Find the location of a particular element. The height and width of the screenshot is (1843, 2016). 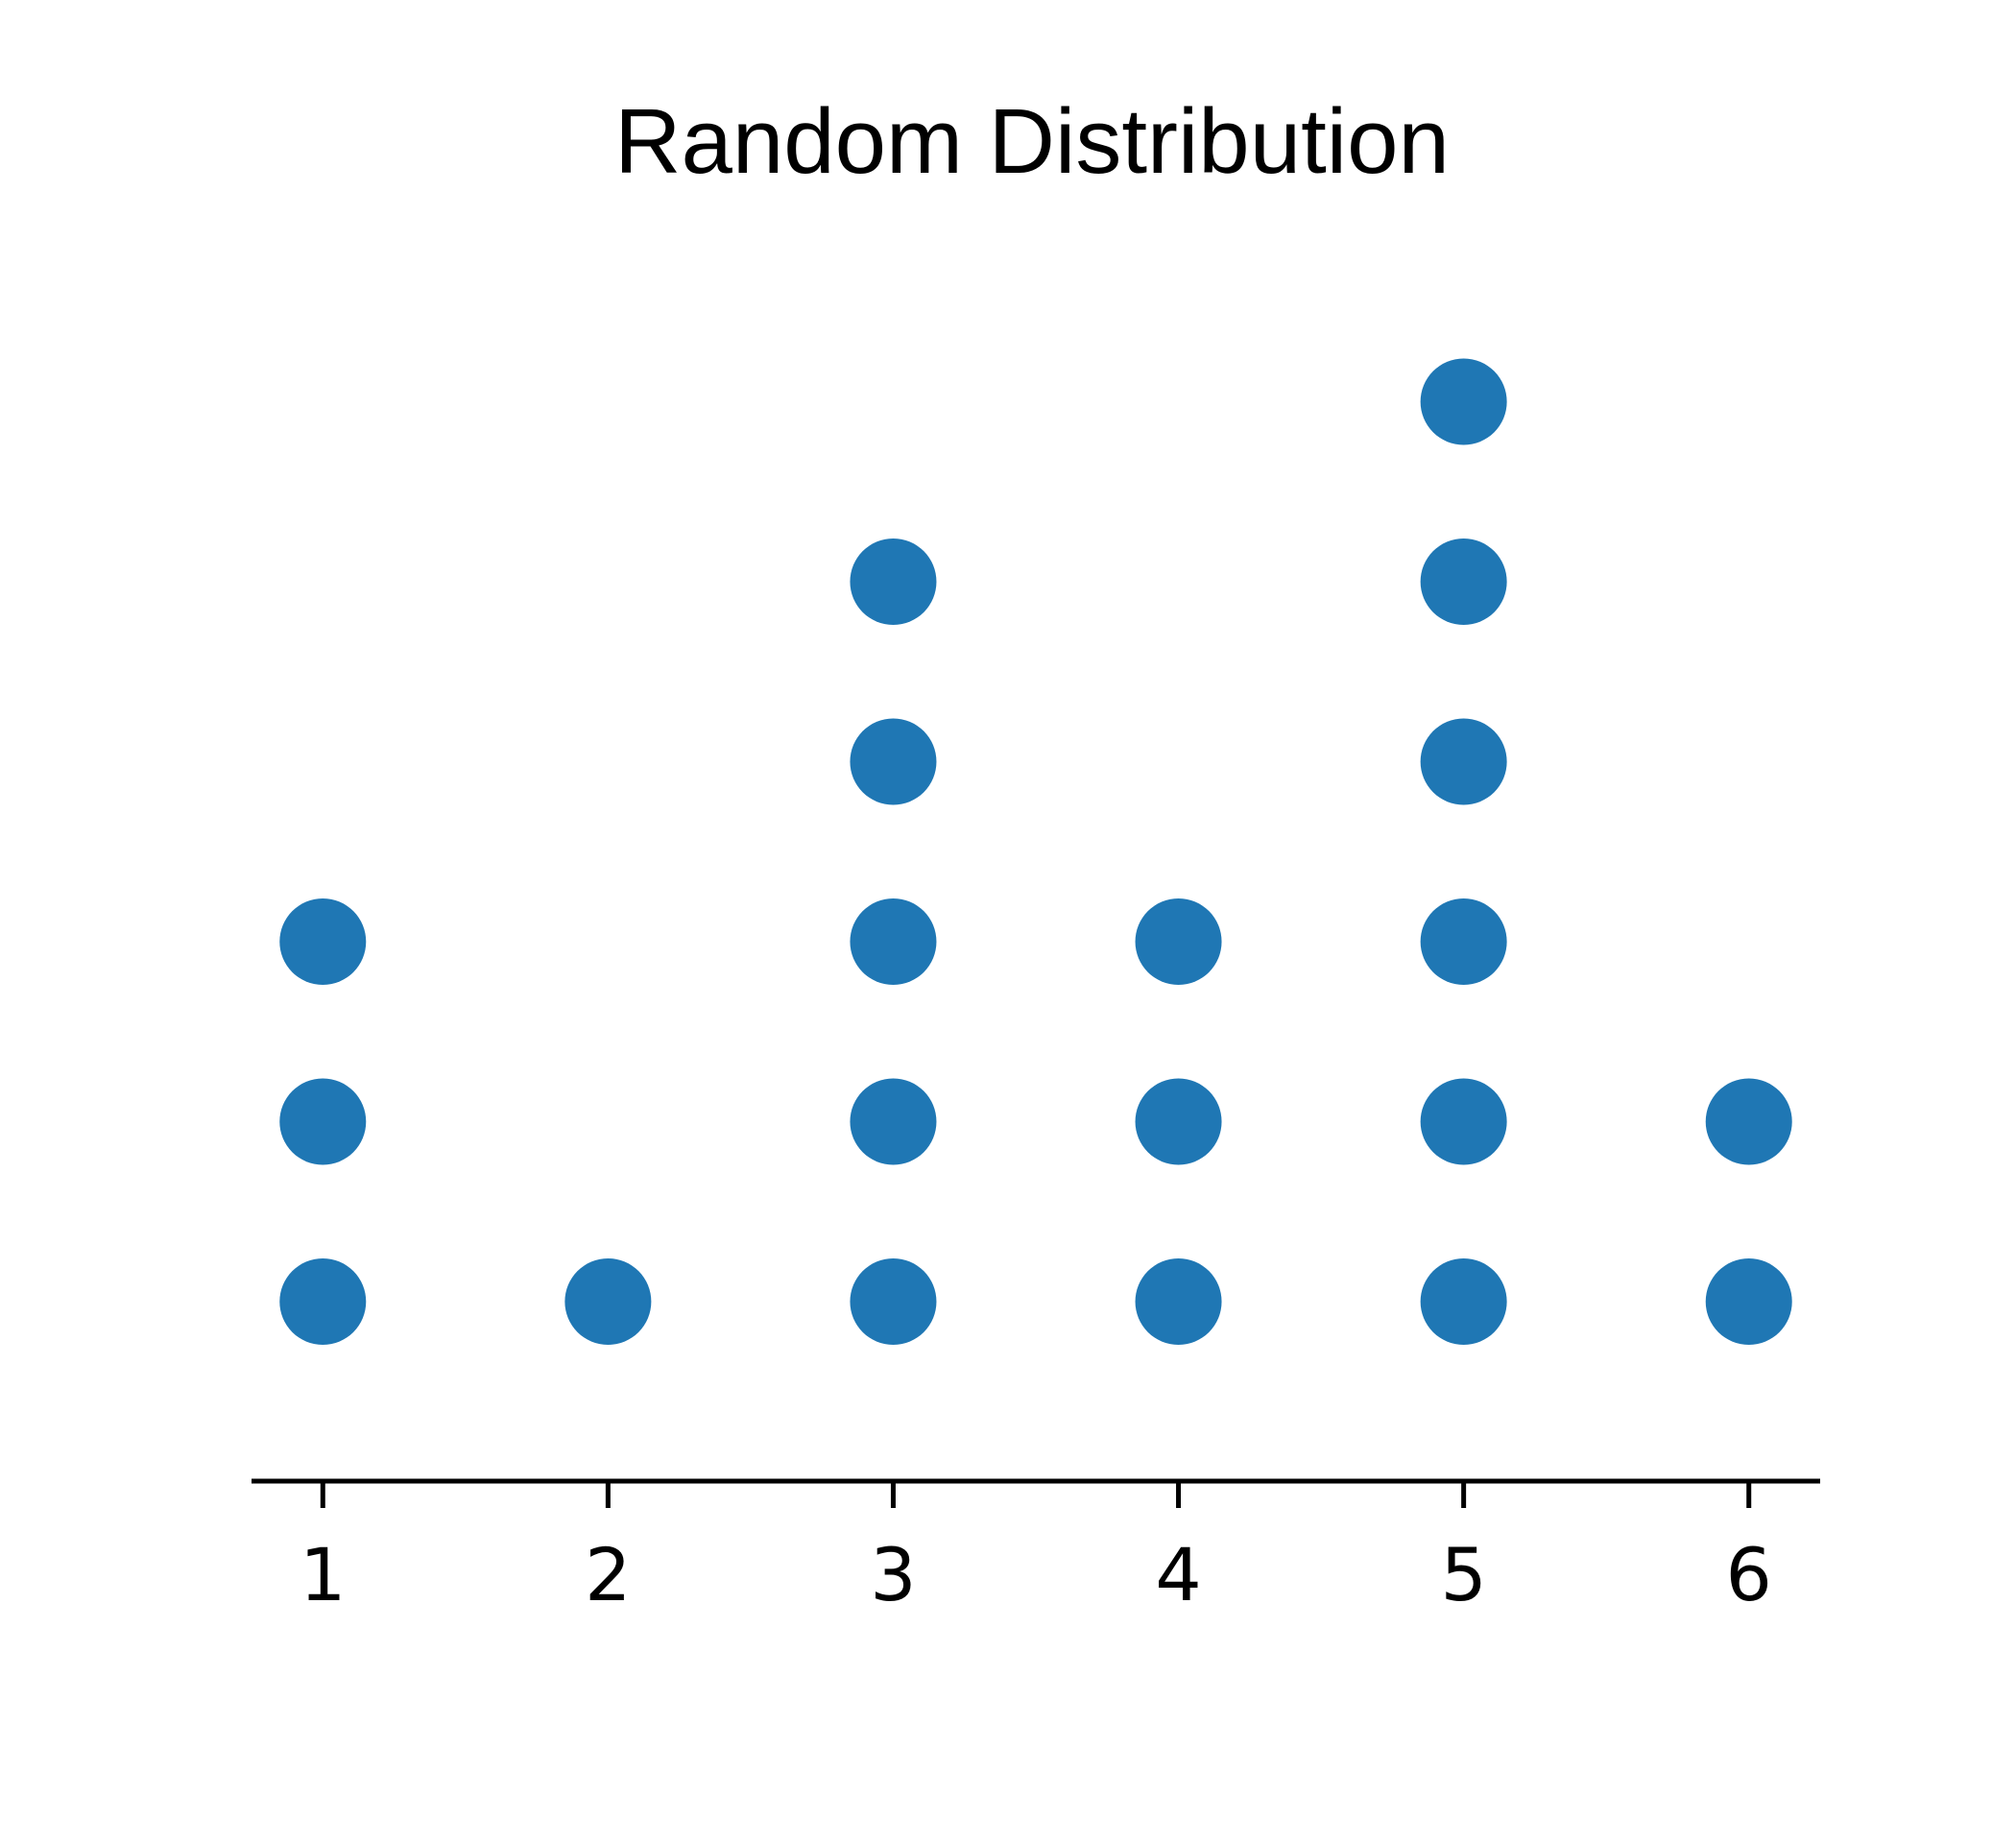

x-tick-label: 3 is located at coordinates (893, 1574).